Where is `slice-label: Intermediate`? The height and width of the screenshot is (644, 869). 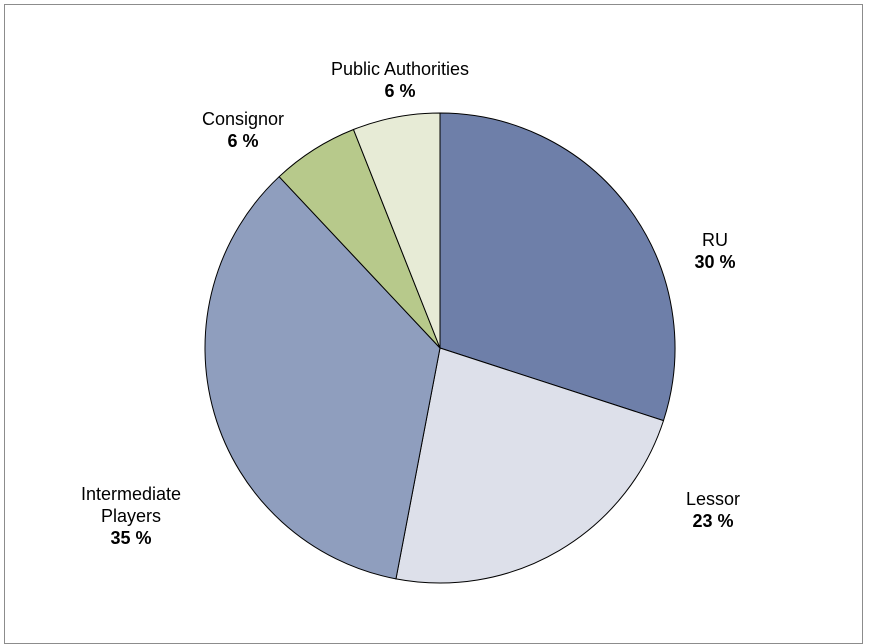
slice-label: Intermediate is located at coordinates (131, 494).